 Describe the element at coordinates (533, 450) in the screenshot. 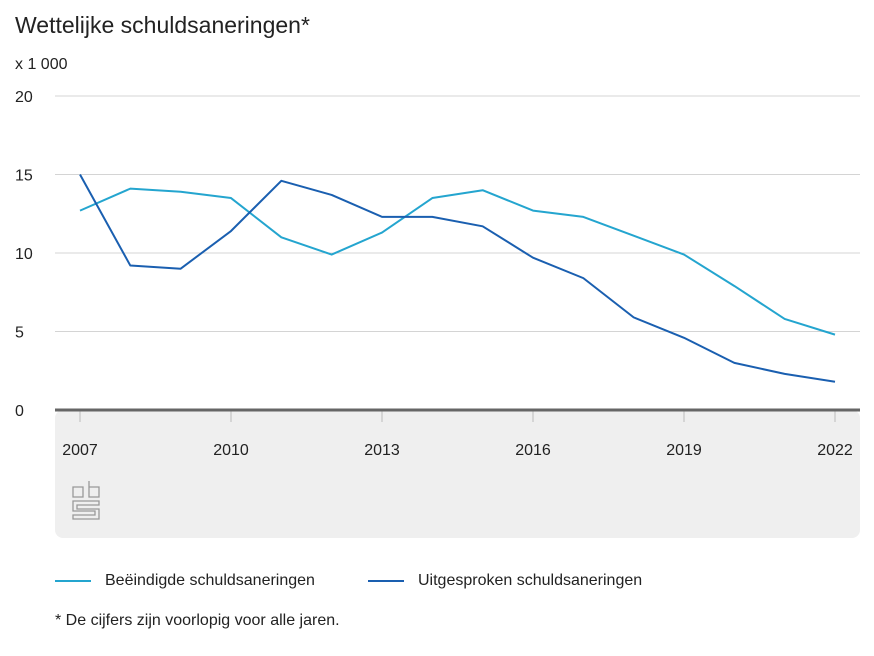

I see `x-tick-label: 2016` at that location.